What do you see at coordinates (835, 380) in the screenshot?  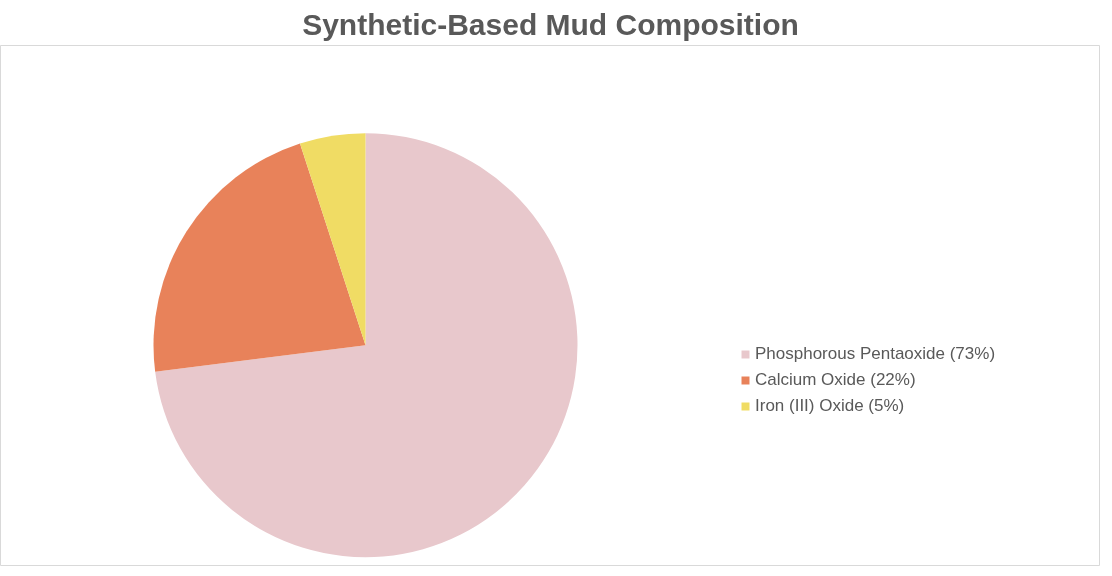 I see `legend-label: Calcium Oxide (22%)` at bounding box center [835, 380].